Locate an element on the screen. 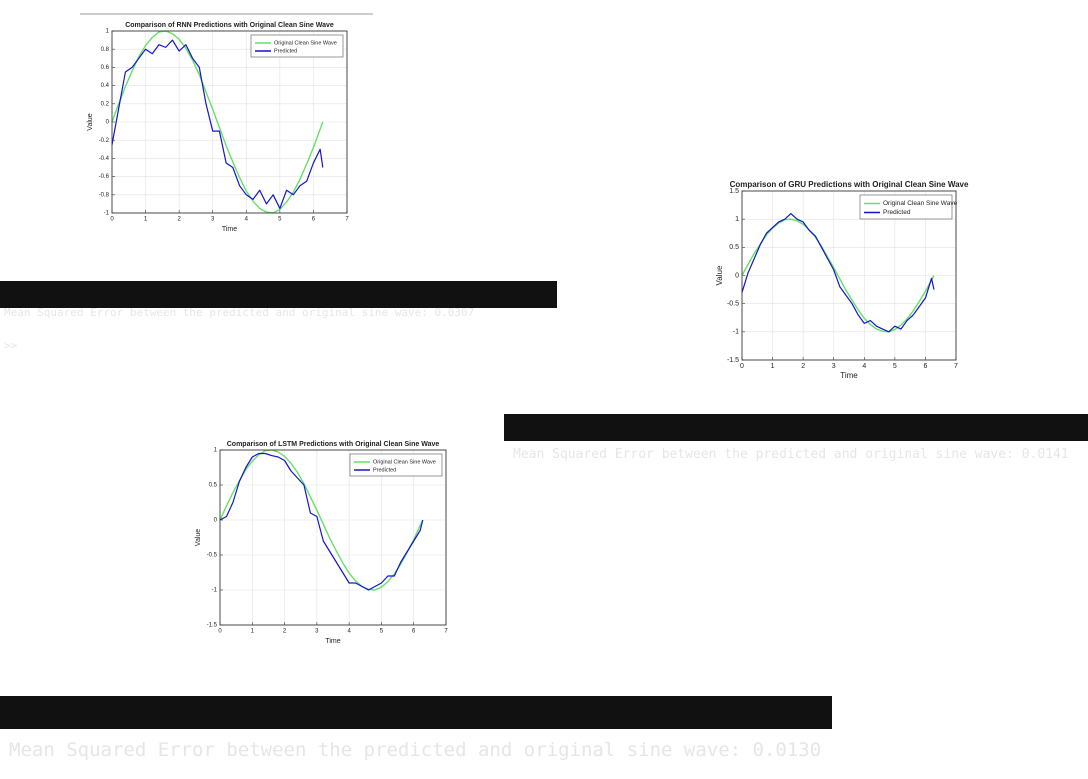 Image resolution: width=1088 pixels, height=779 pixels. y-tick-label: 0.6 is located at coordinates (105, 68).